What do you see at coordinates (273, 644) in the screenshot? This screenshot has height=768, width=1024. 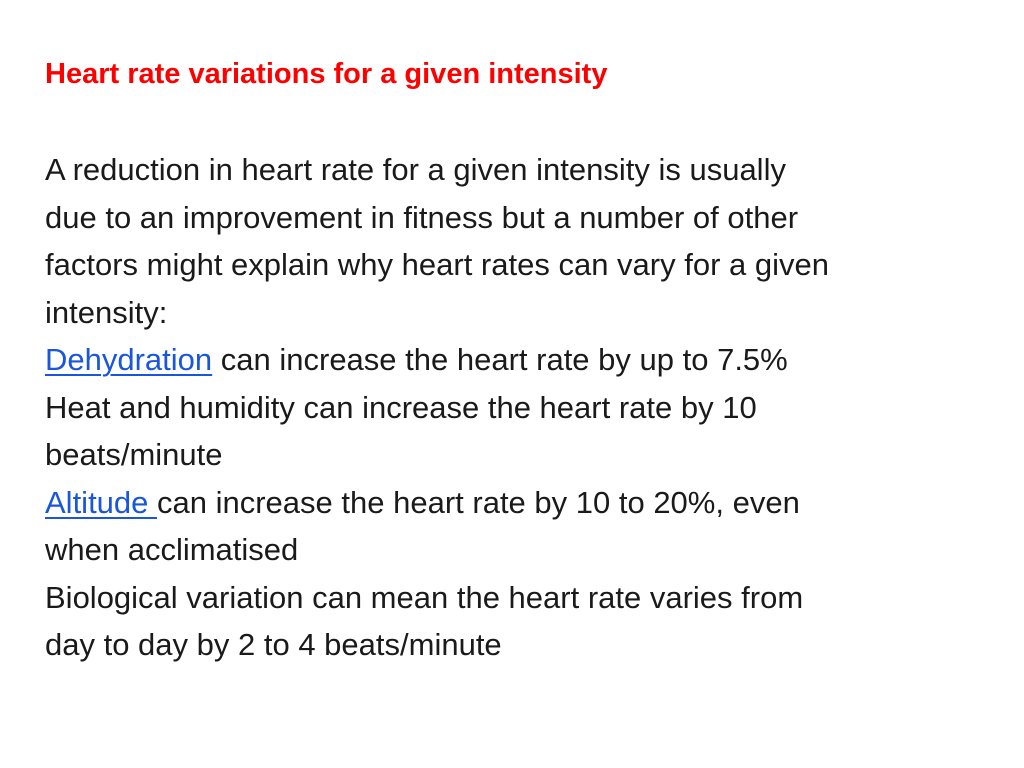 I see `biological-line-2: day to day by 2 to 4 beats/minute` at bounding box center [273, 644].